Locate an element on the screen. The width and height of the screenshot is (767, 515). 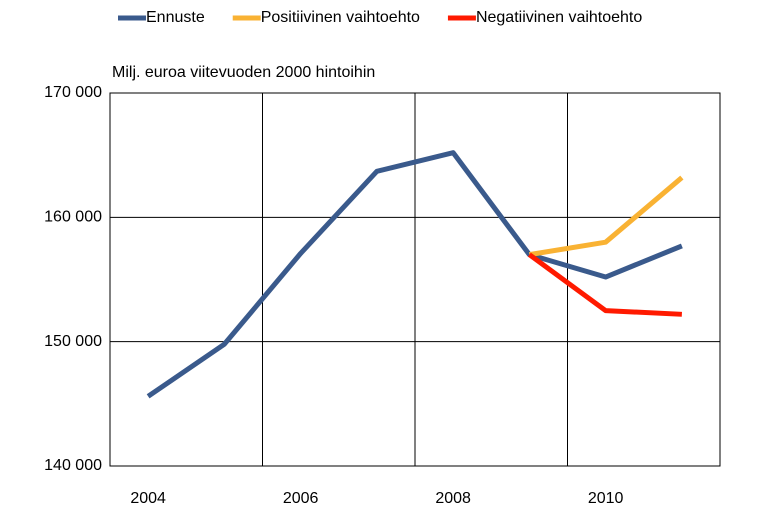
x-tick-label: 2010 is located at coordinates (606, 498).